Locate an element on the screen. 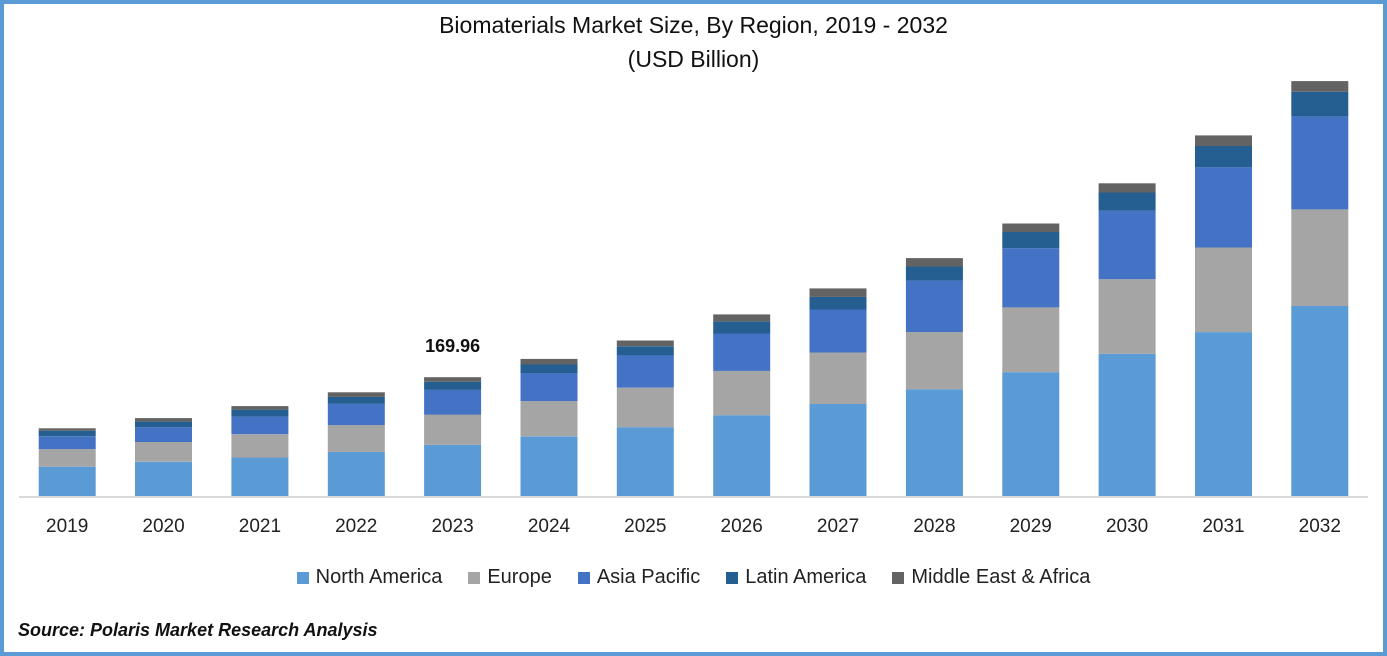  legend-item-europe: Europe is located at coordinates (510, 577).